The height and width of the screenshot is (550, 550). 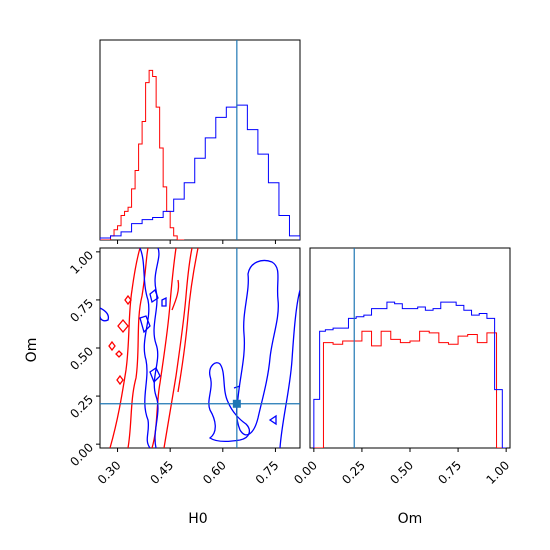 I want to click on om-x-tick-label-3: 0.75, so click(x=449, y=472).